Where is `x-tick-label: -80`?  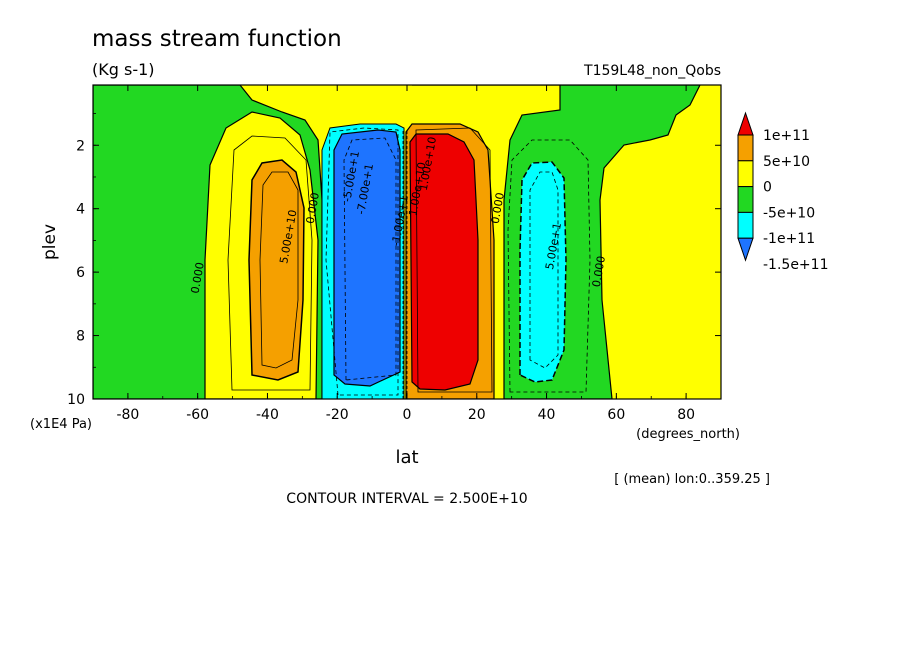
x-tick-label: -80 is located at coordinates (127, 415).